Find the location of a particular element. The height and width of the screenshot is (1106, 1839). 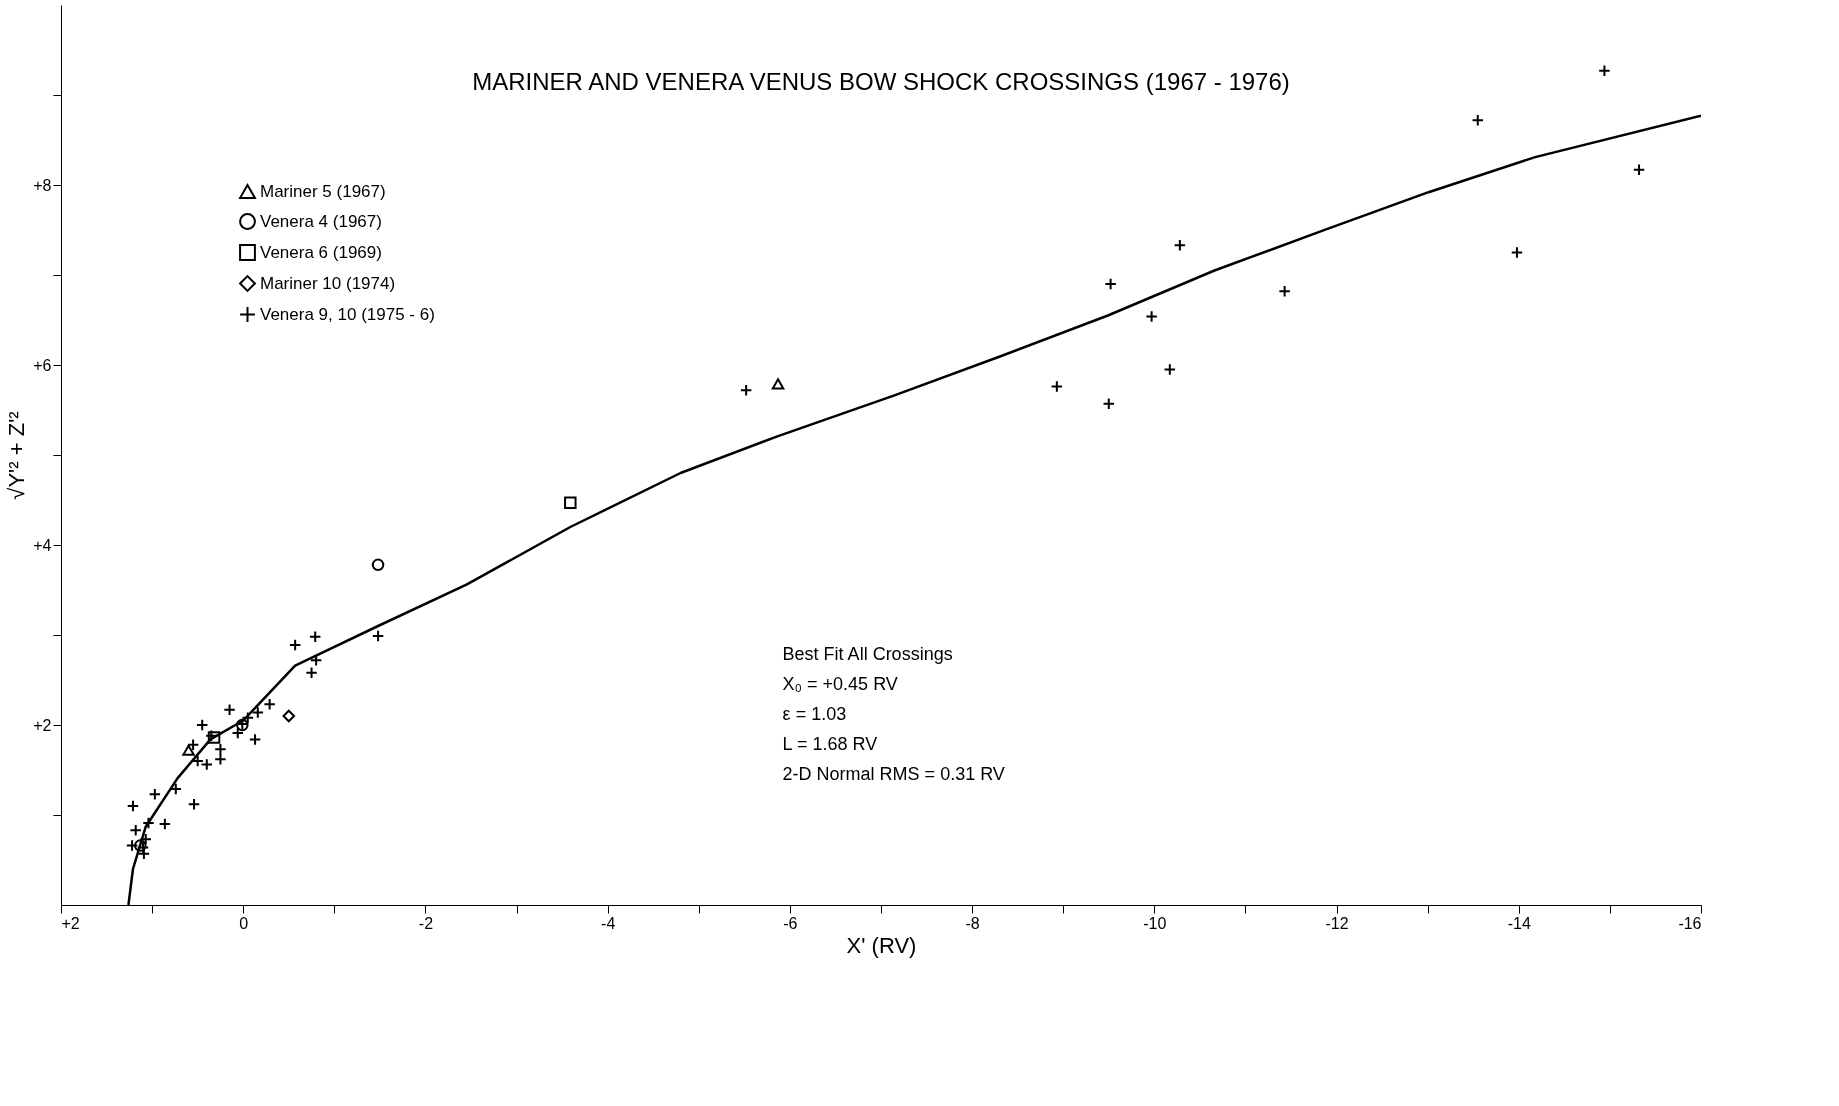

y-tick-label: +6 is located at coordinates (42, 365).